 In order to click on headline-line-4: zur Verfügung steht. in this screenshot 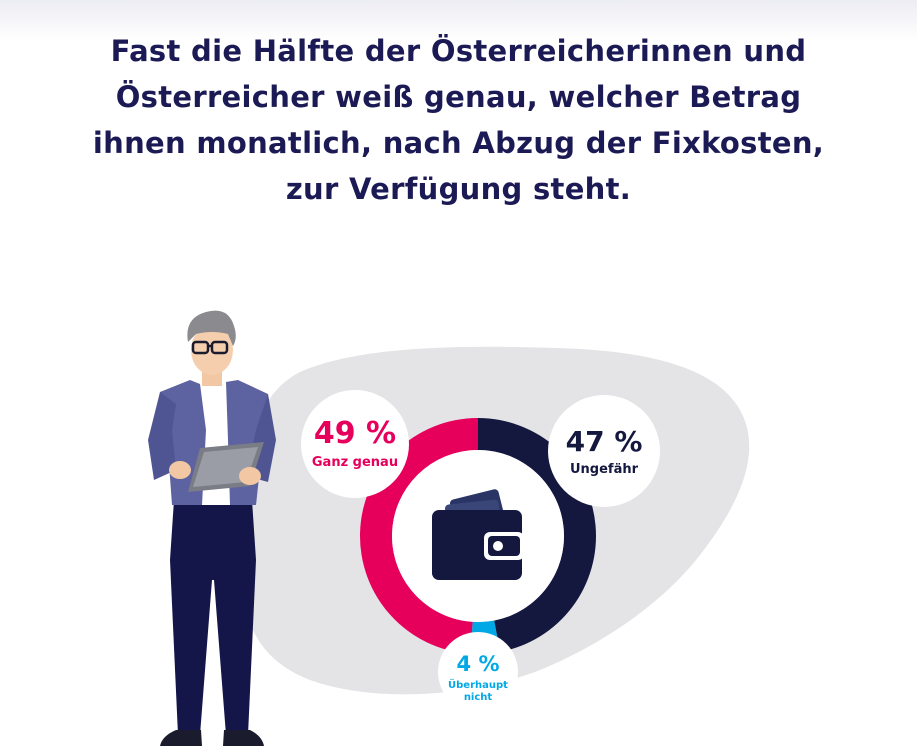, I will do `click(458, 189)`.